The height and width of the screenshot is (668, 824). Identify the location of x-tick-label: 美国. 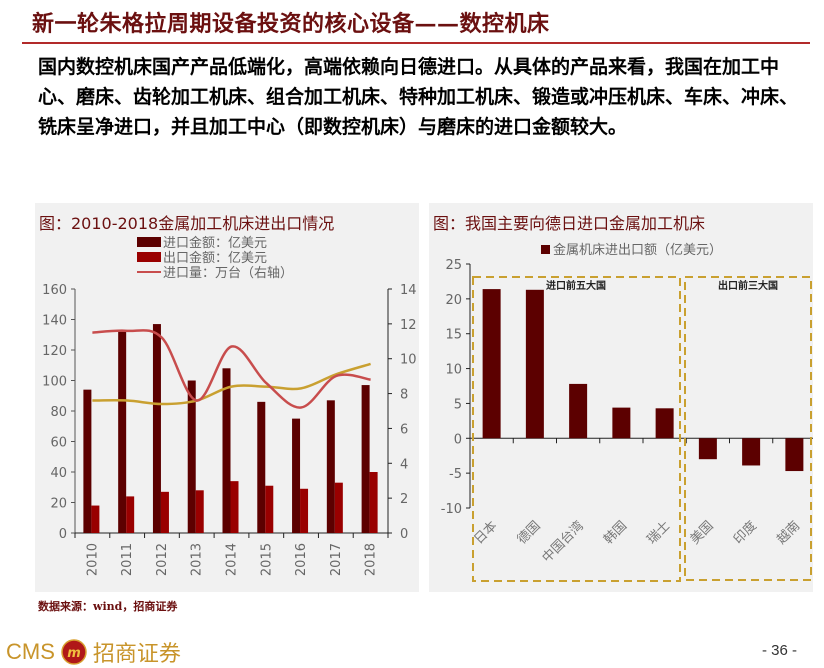
(702, 533).